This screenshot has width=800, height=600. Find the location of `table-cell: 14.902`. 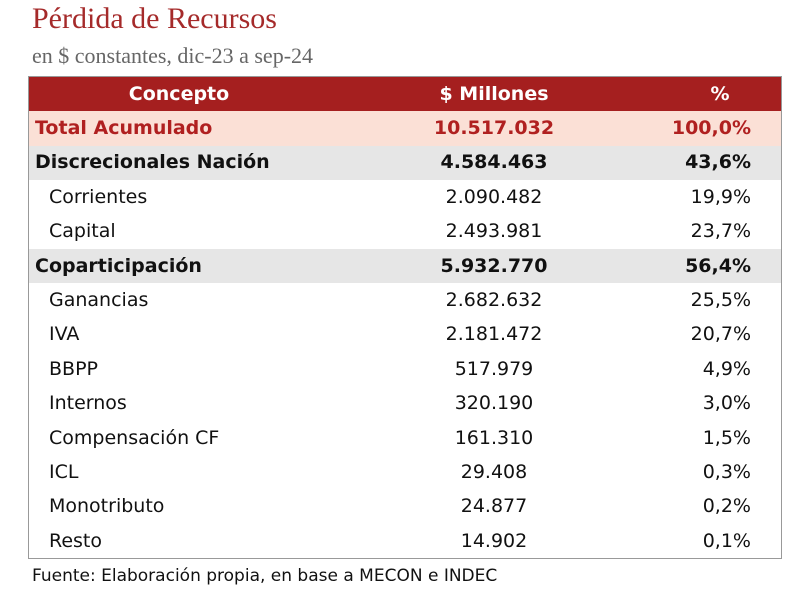

table-cell: 14.902 is located at coordinates (494, 540).